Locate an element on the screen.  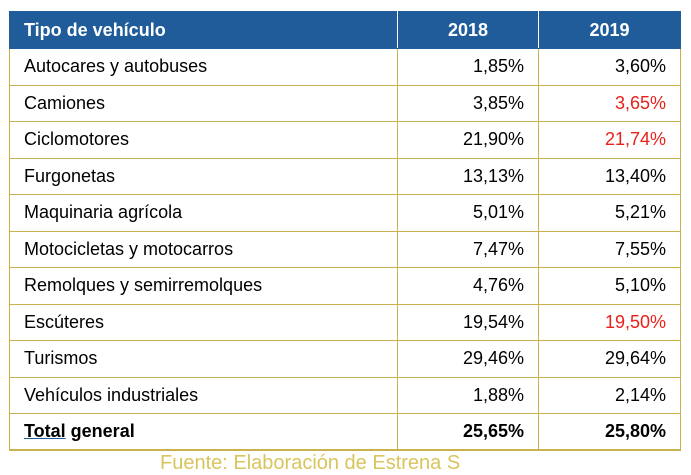
table-row: Motocicletas y motocarros 7,47% 7,55% is located at coordinates (345, 249).